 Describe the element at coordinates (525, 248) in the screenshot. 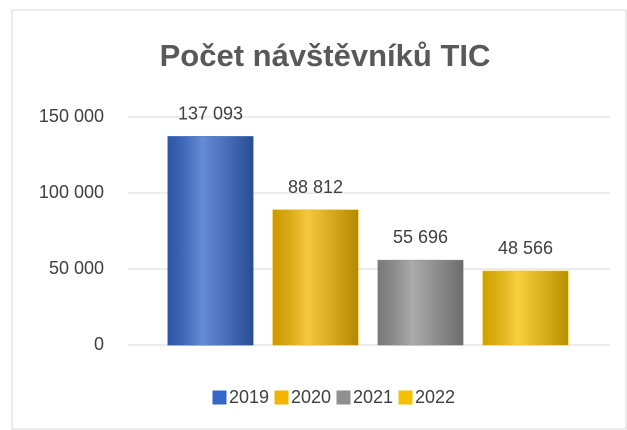

I see `data-label: 48 566` at that location.